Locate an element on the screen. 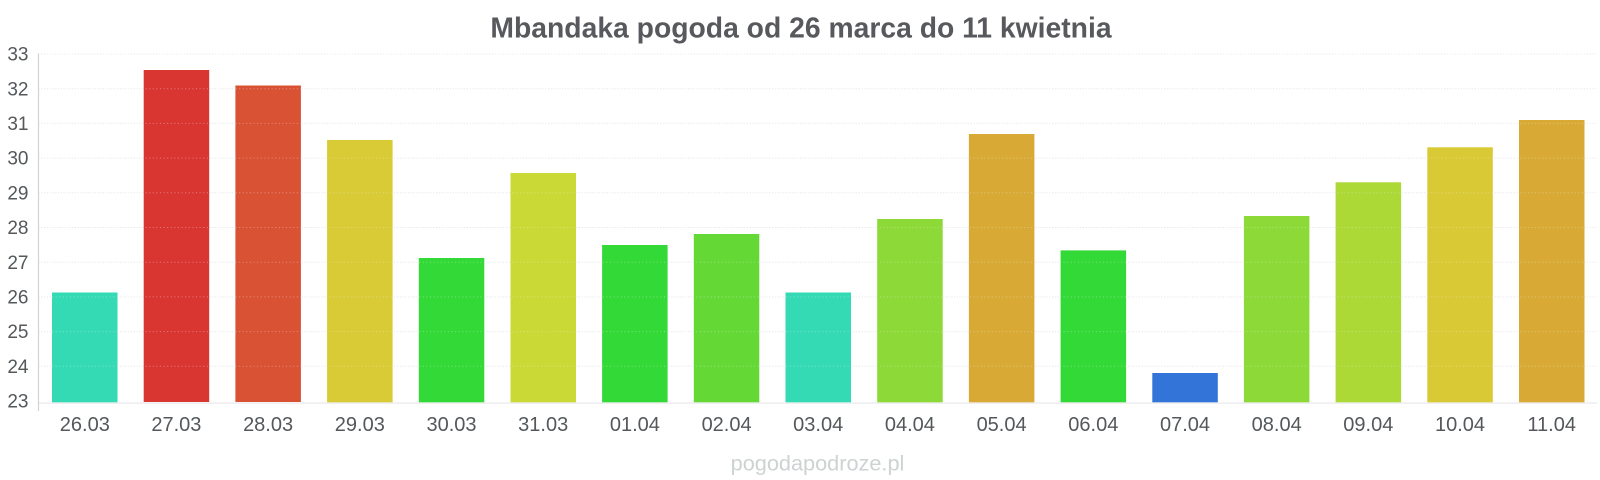 The image size is (1600, 480). svg-text: pogodapodroze.pl is located at coordinates (818, 463).